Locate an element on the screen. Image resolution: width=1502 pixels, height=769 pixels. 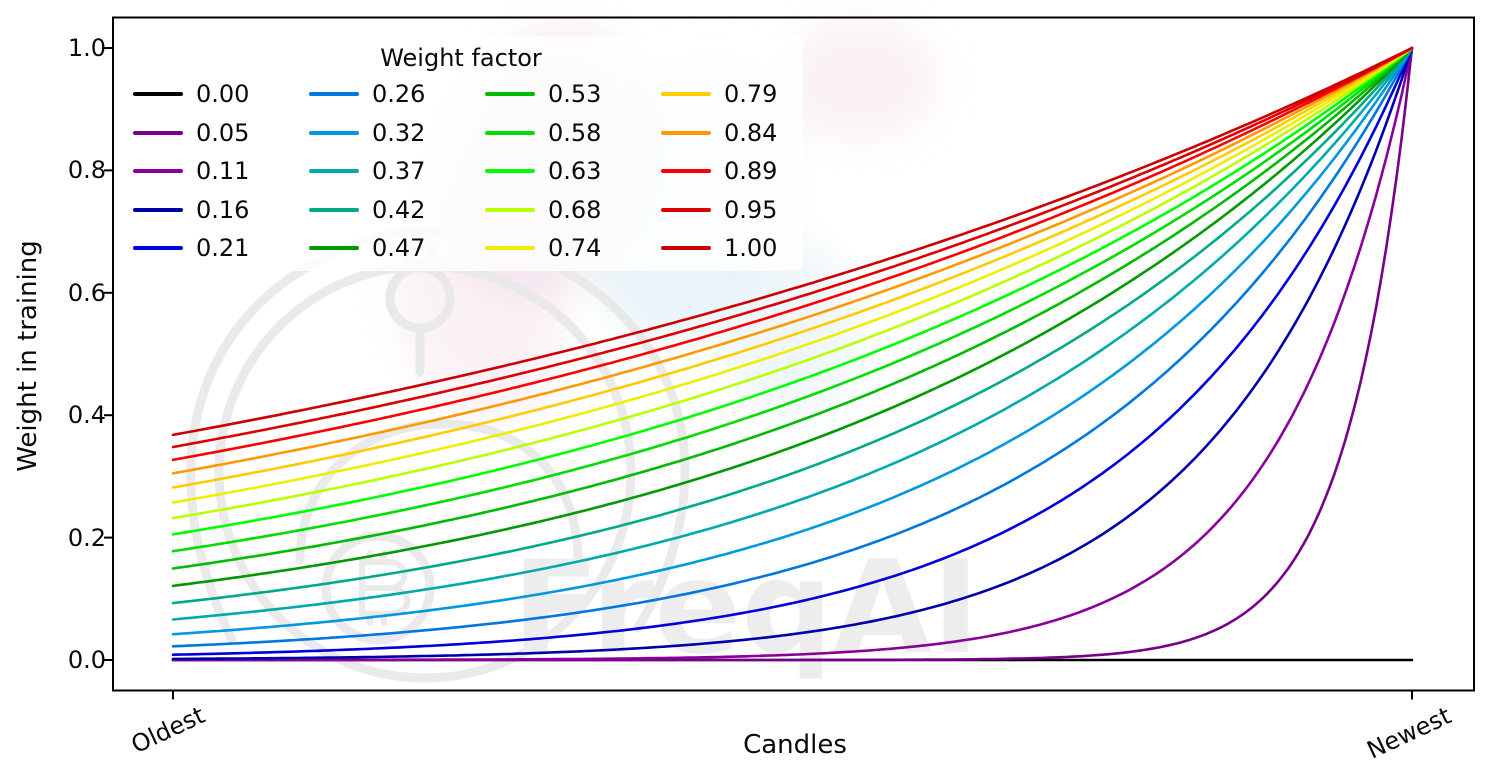
legend-entry: 0.68 is located at coordinates (573, 210).